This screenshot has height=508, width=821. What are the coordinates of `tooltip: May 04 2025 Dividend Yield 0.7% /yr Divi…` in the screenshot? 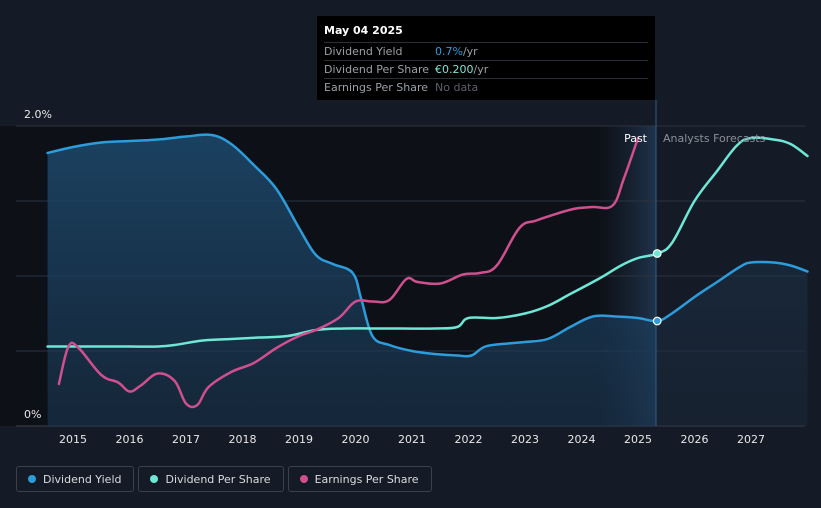 It's located at (486, 58).